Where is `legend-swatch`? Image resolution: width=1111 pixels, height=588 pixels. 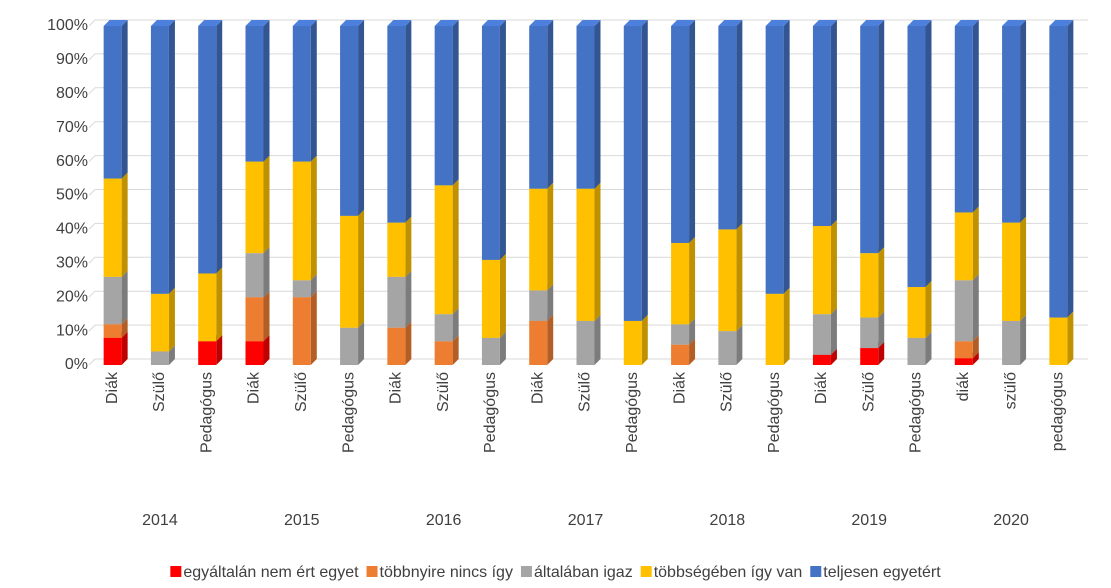
legend-swatch is located at coordinates (526, 571).